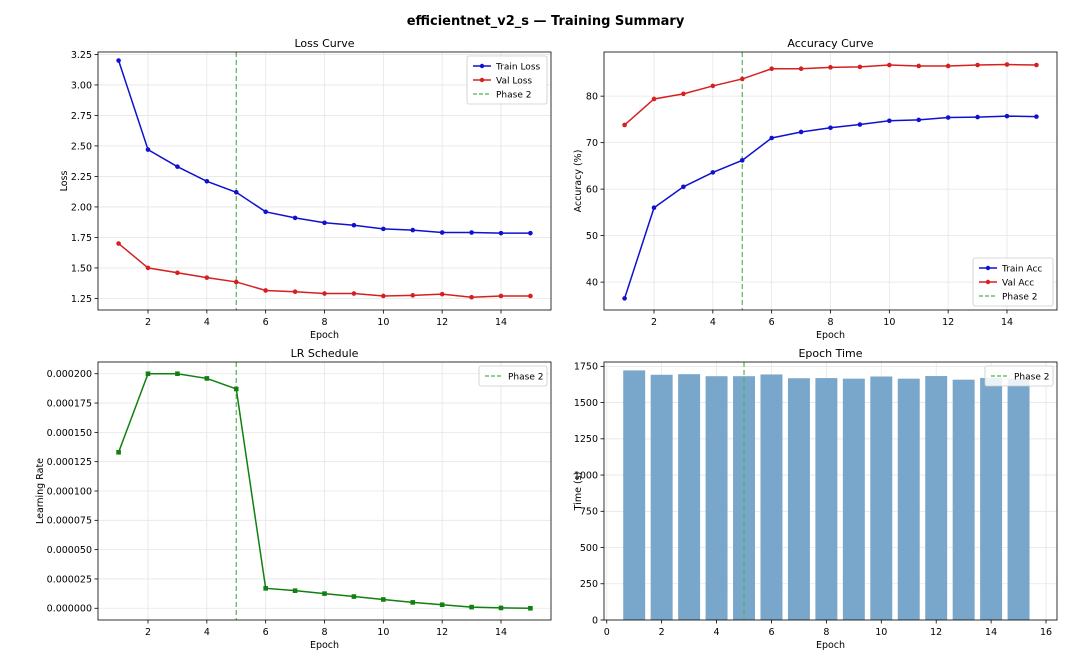 The height and width of the screenshot is (656, 1091). What do you see at coordinates (502, 81) in the screenshot?
I see `legend-item: Val Loss` at bounding box center [502, 81].